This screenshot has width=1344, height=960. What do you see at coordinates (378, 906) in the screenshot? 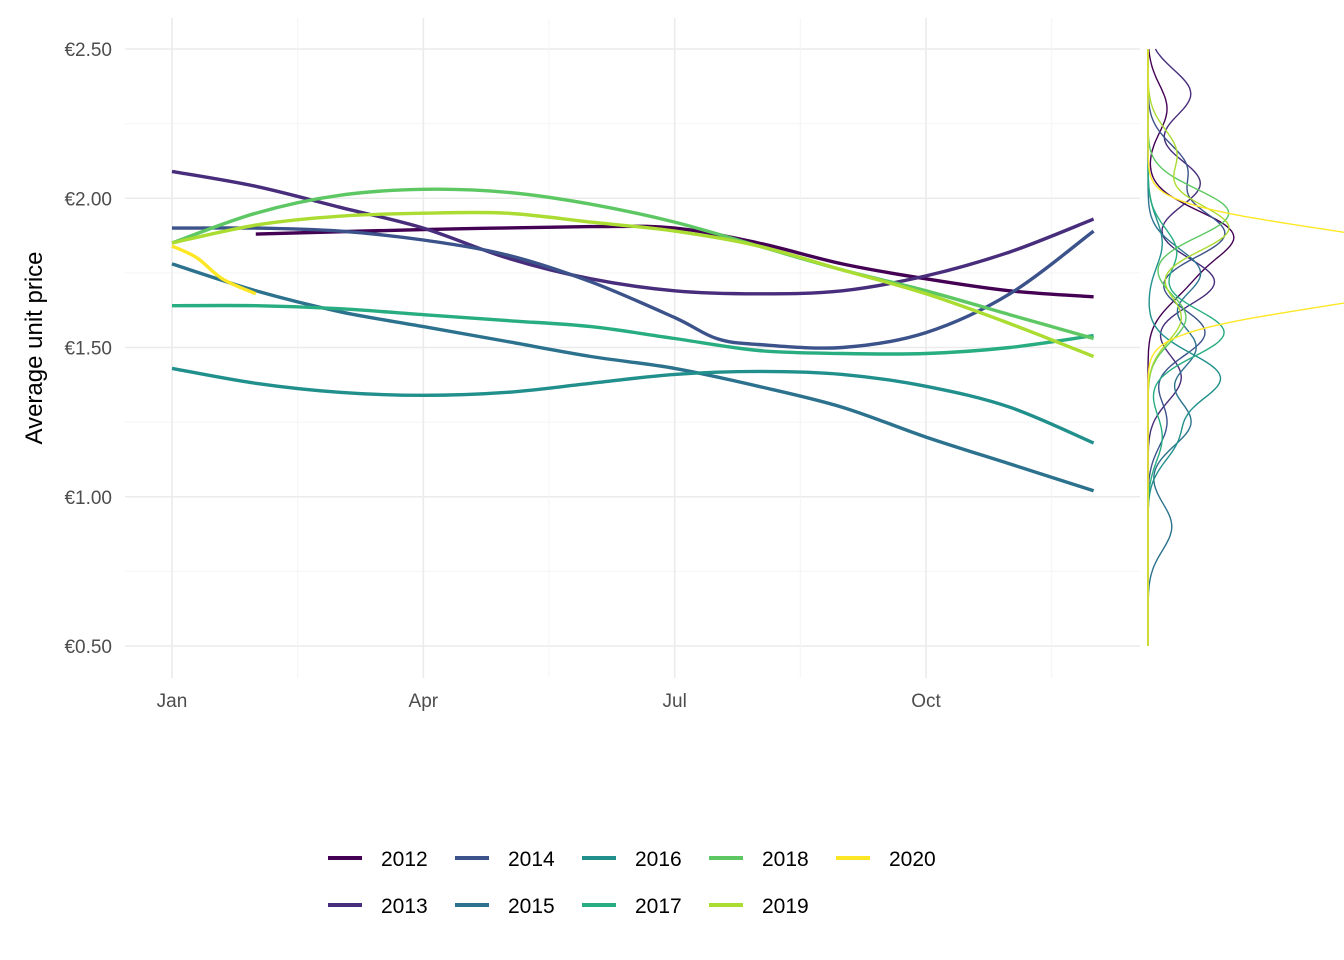
I see `legend-item-2013: 2013` at bounding box center [378, 906].